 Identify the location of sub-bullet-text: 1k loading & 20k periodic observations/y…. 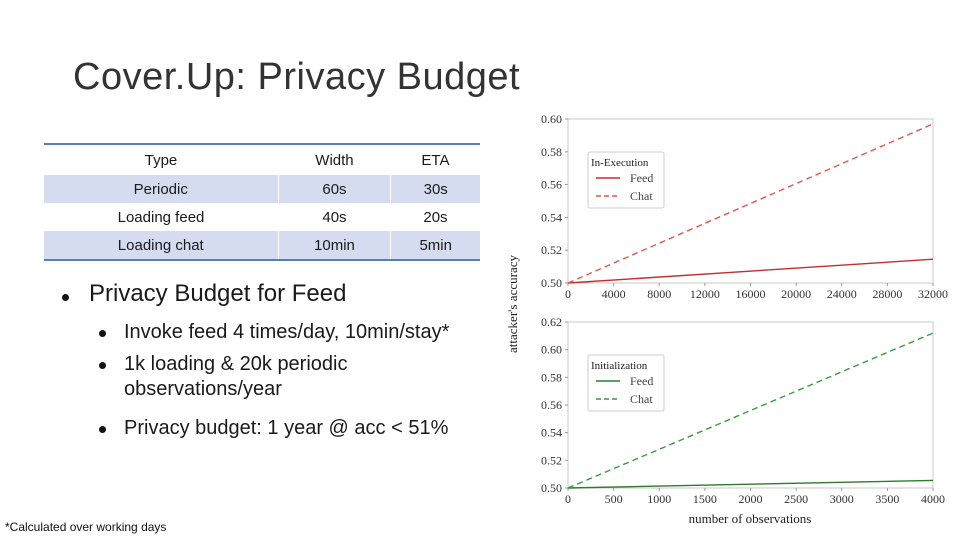
(236, 376).